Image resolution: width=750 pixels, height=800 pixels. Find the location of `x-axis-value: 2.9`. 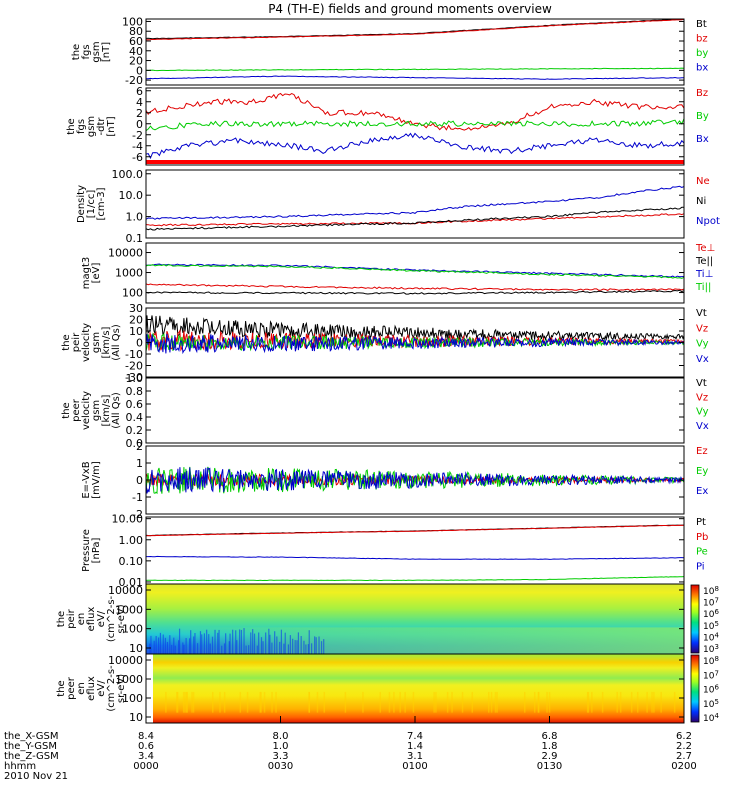

x-axis-value: 2.9 is located at coordinates (550, 756).